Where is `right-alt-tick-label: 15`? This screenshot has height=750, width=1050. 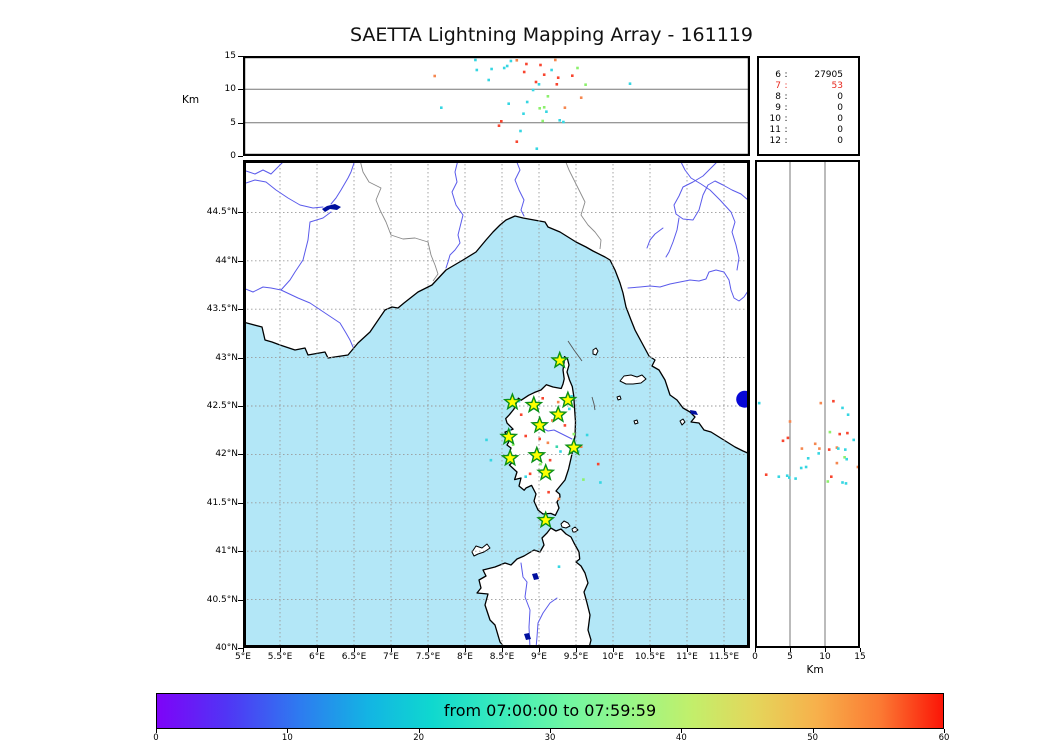
right-alt-tick-label: 15 is located at coordinates (860, 657).